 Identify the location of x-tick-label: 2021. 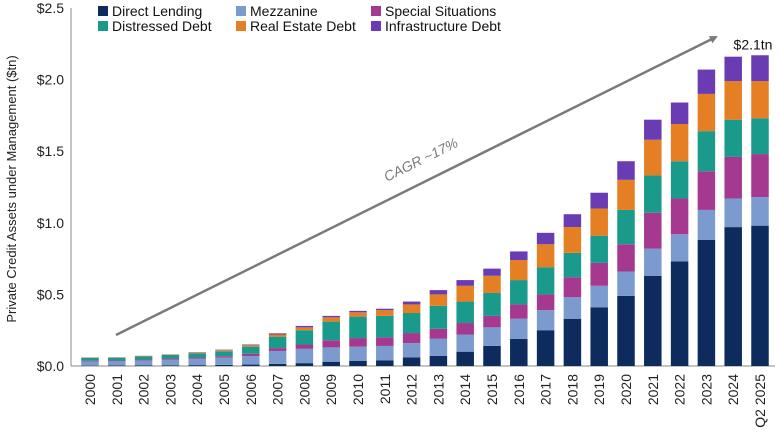
(653, 389).